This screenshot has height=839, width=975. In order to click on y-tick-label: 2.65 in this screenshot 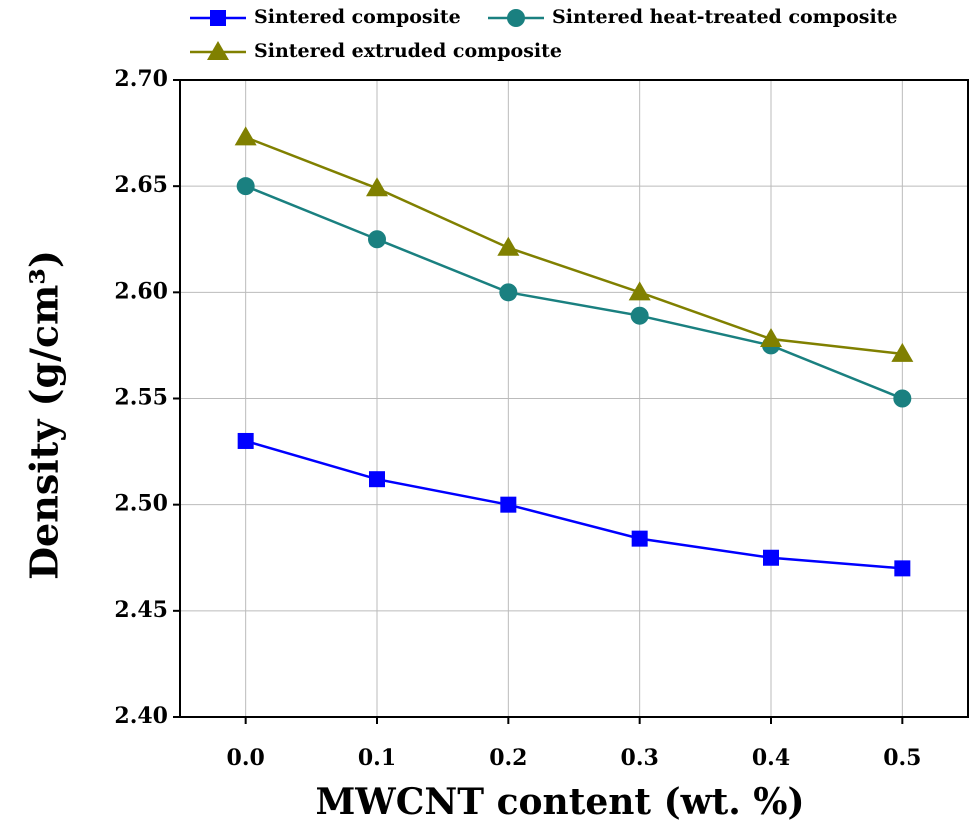, I will do `click(141, 185)`.